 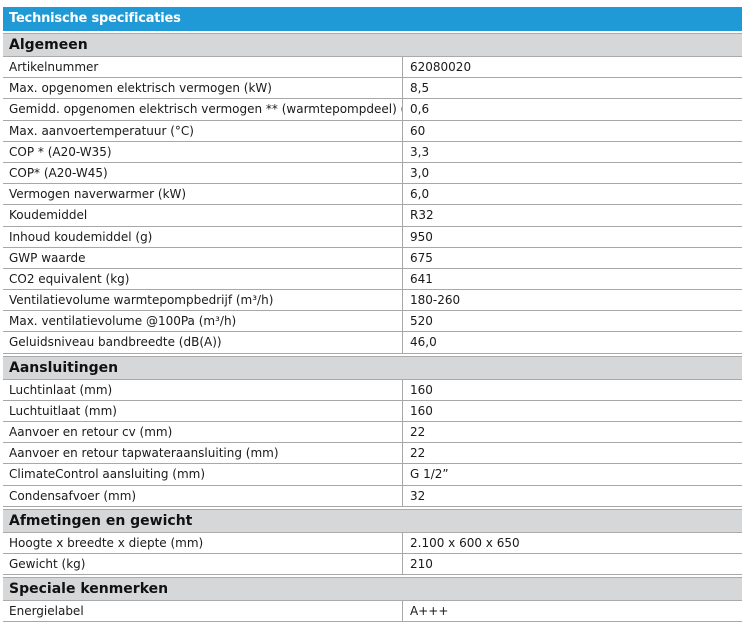 I want to click on spec-label: Condensafvoer (mm), so click(x=203, y=495).